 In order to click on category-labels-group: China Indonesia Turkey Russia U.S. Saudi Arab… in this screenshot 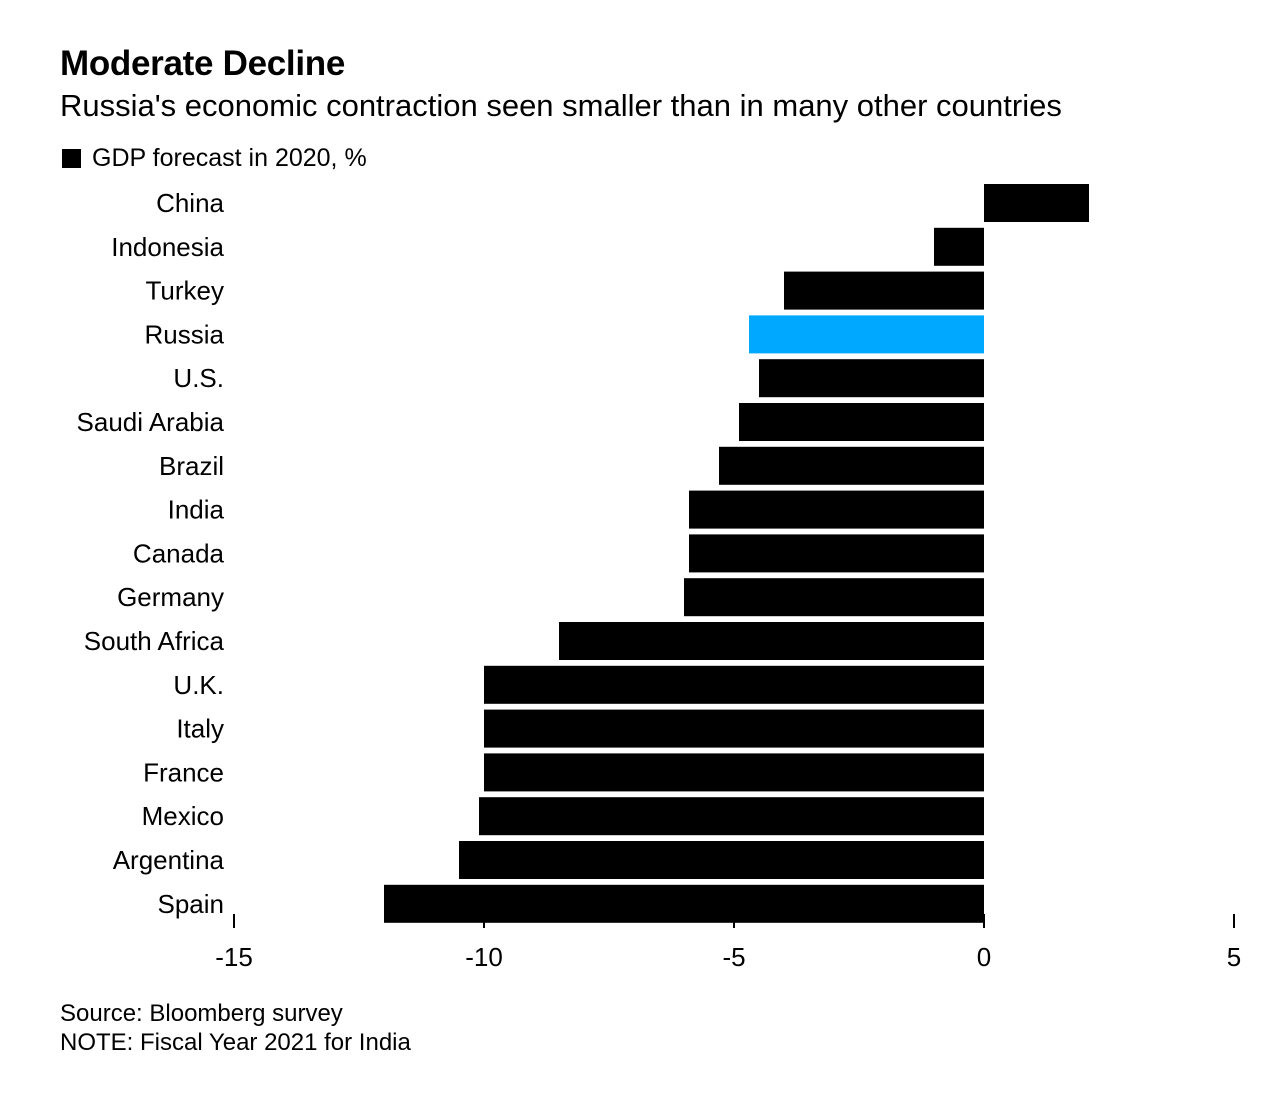, I will do `click(151, 553)`.